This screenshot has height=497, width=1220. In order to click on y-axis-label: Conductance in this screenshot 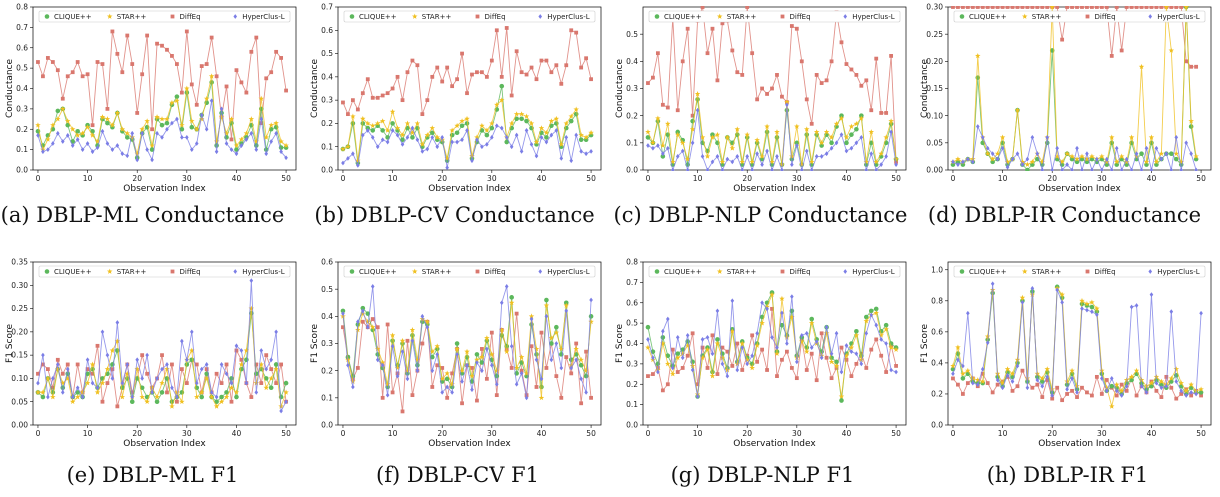, I will do `click(315, 88)`.